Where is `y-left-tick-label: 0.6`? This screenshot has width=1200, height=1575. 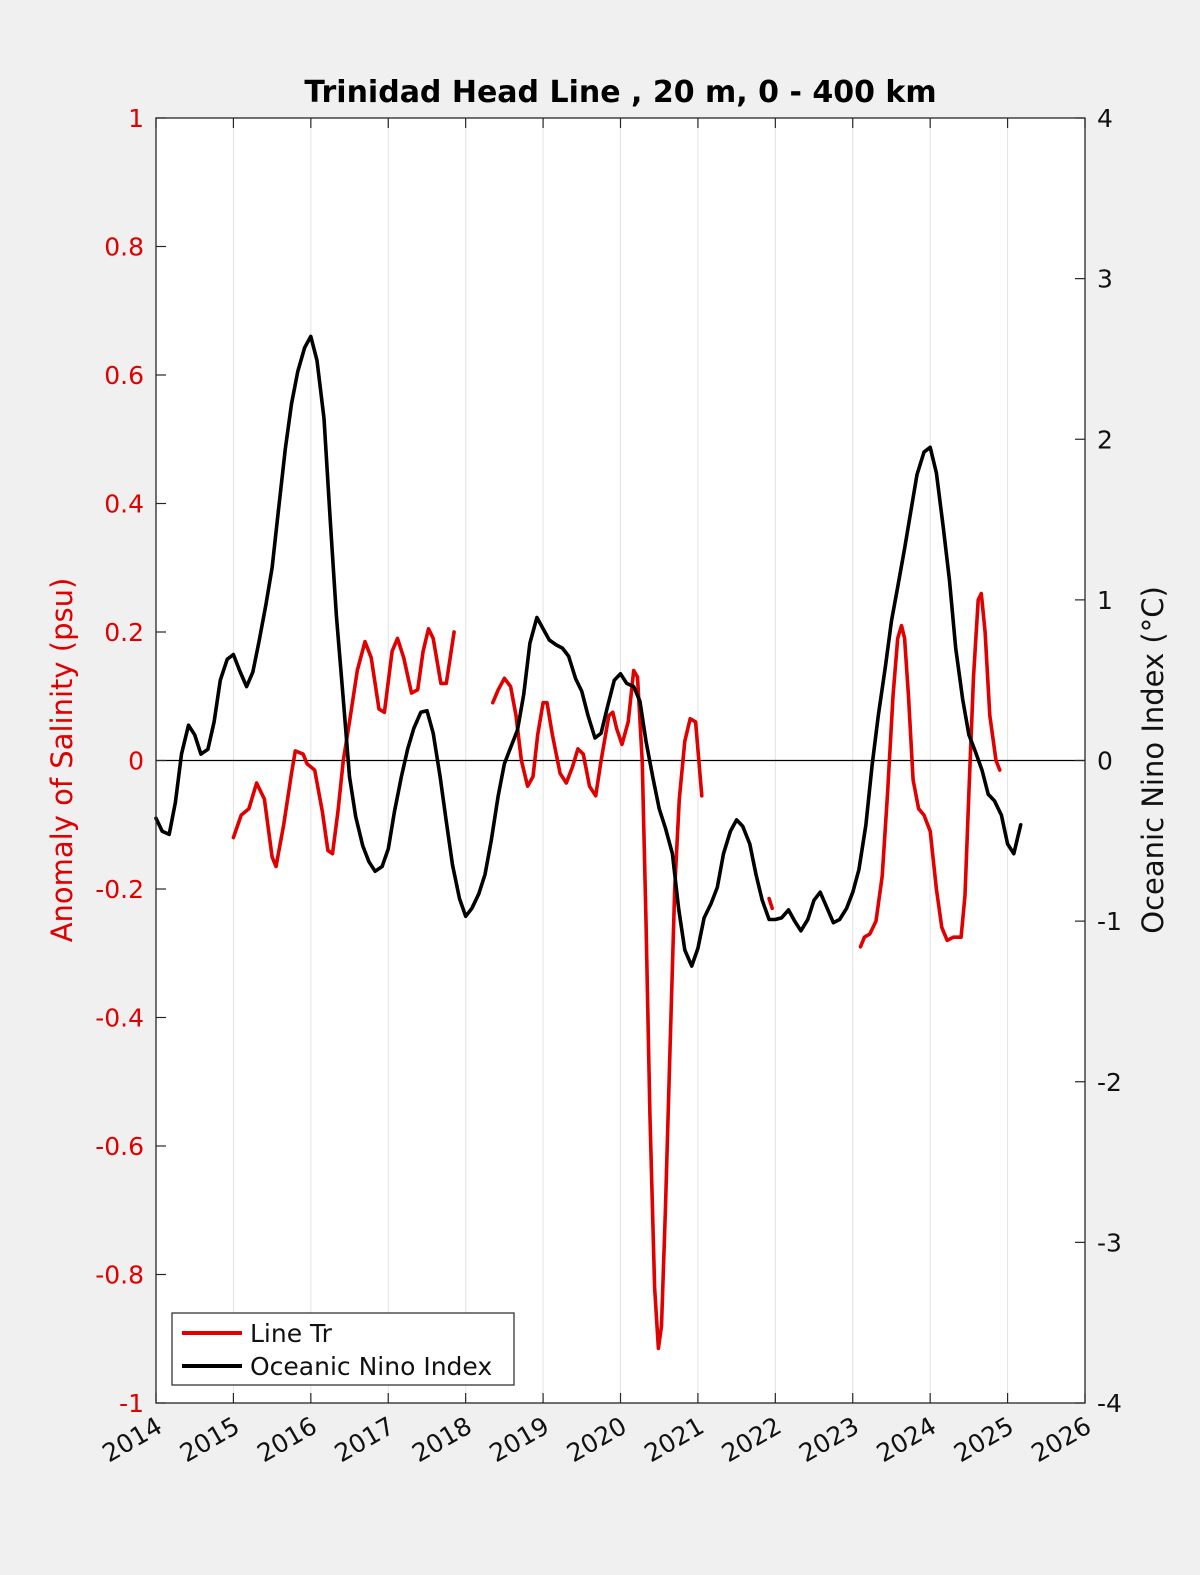 y-left-tick-label: 0.6 is located at coordinates (124, 375).